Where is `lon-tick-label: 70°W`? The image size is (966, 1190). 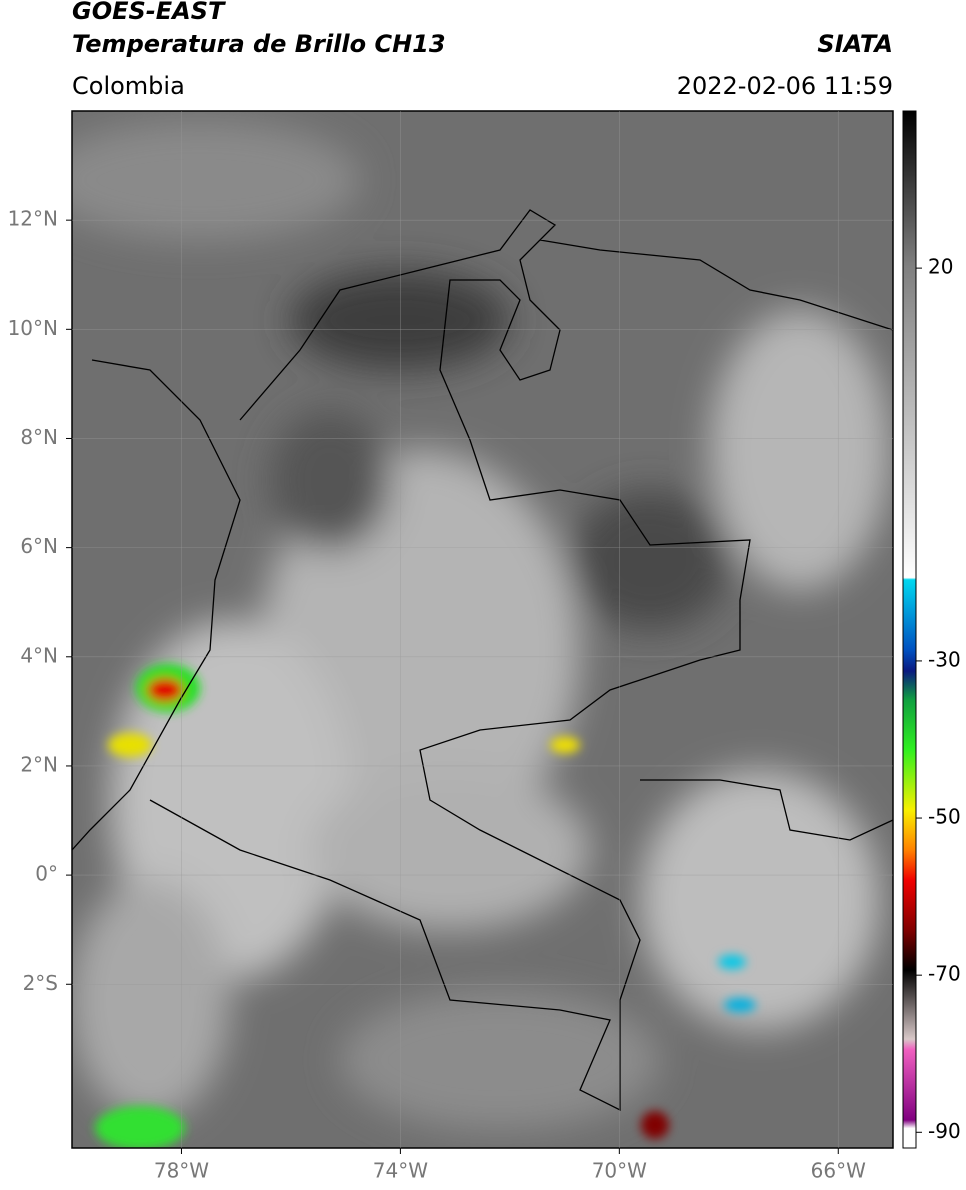 lon-tick-label: 70°W is located at coordinates (619, 1171).